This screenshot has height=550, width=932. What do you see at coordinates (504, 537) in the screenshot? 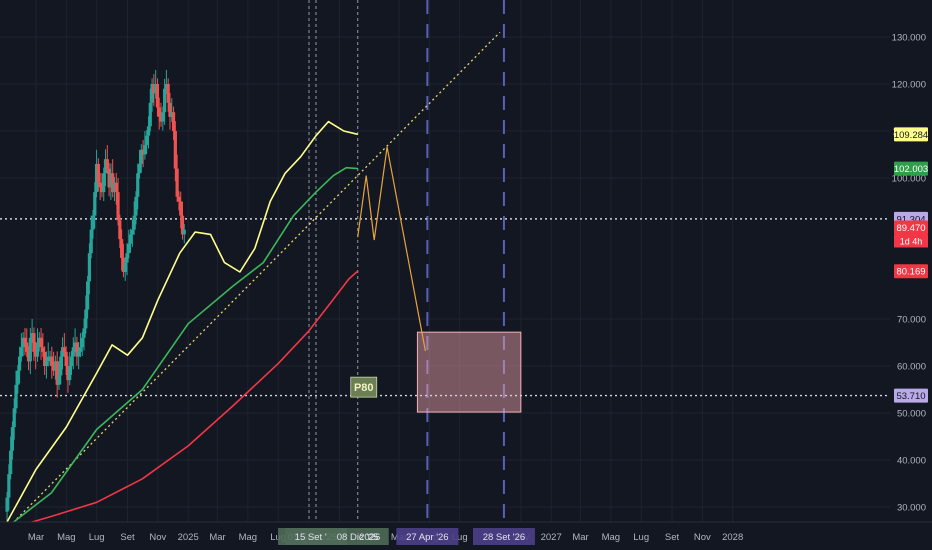
I see `x-highlight-label: 28 Set '26` at bounding box center [504, 537].